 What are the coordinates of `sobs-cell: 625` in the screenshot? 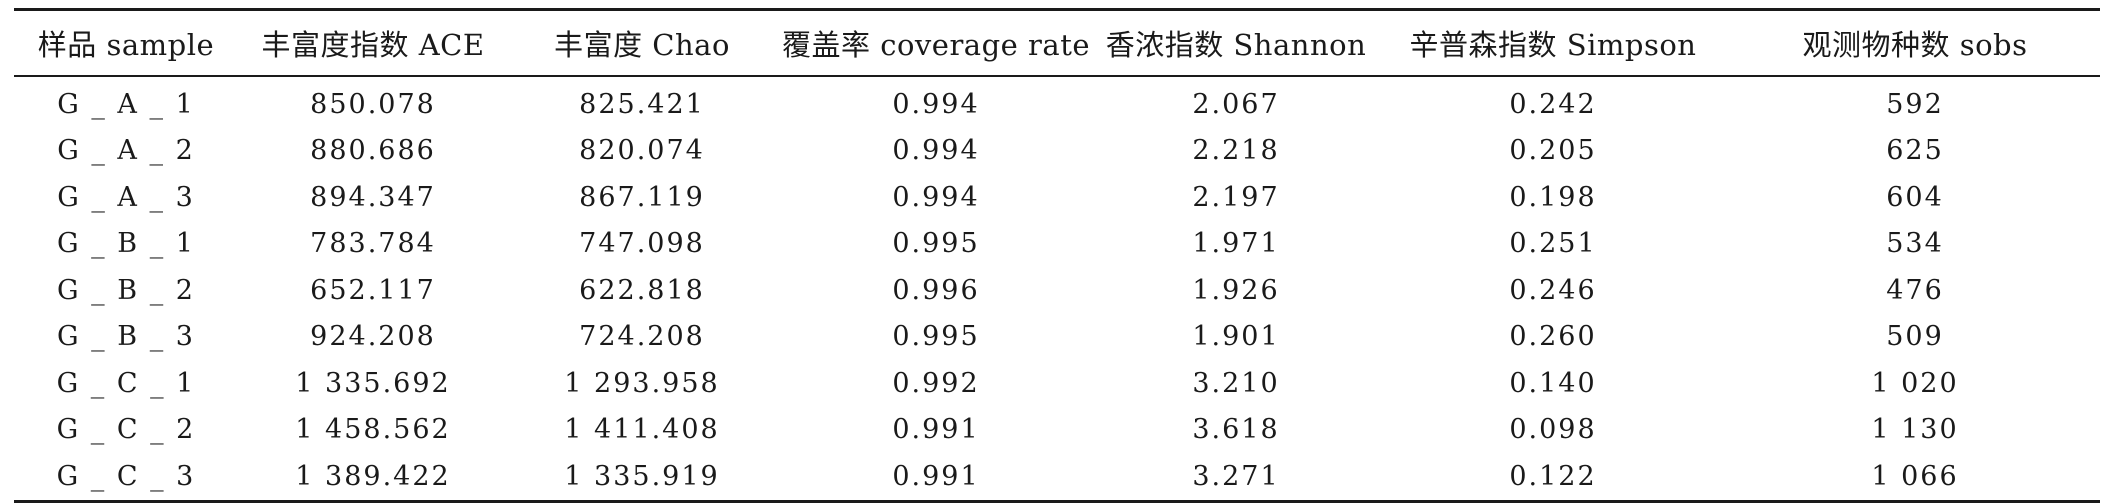 It's located at (1915, 151).